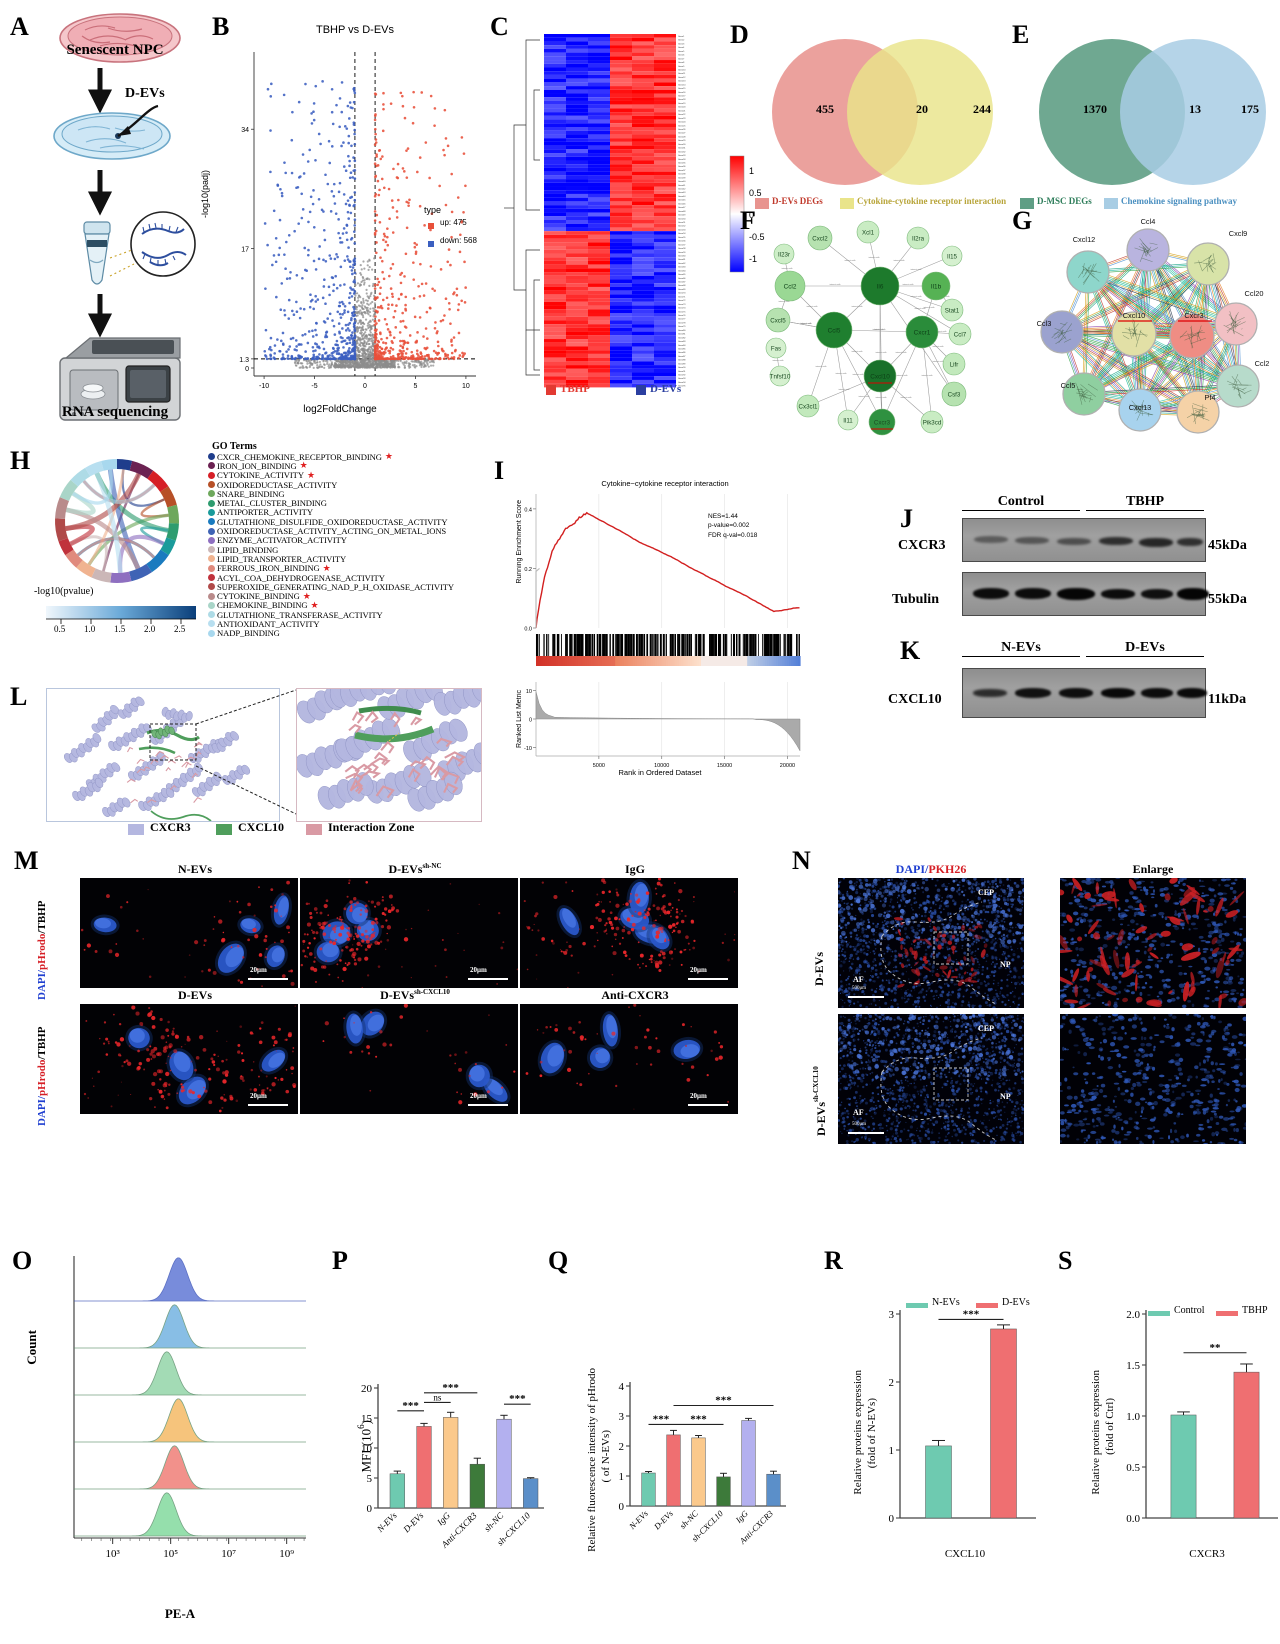 The image size is (1280, 1644). What do you see at coordinates (682, 93) in the screenshot?
I see `svg-text: Gene16` at bounding box center [682, 93].